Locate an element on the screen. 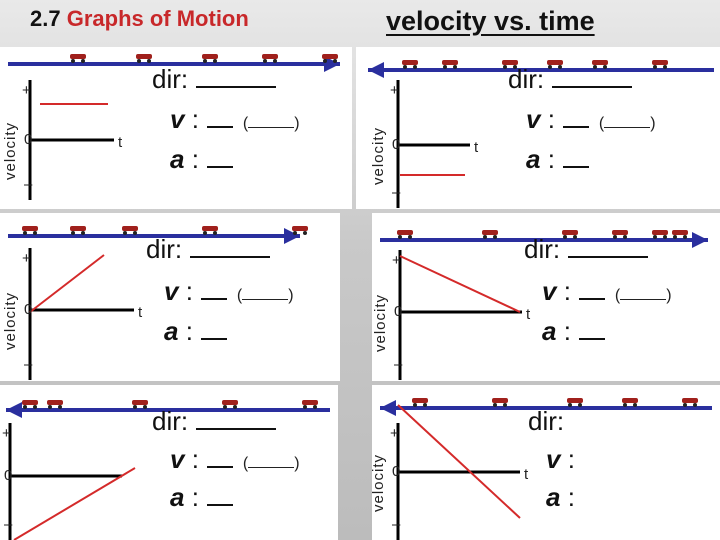  velocity-graph-line is located at coordinates (460, 284).